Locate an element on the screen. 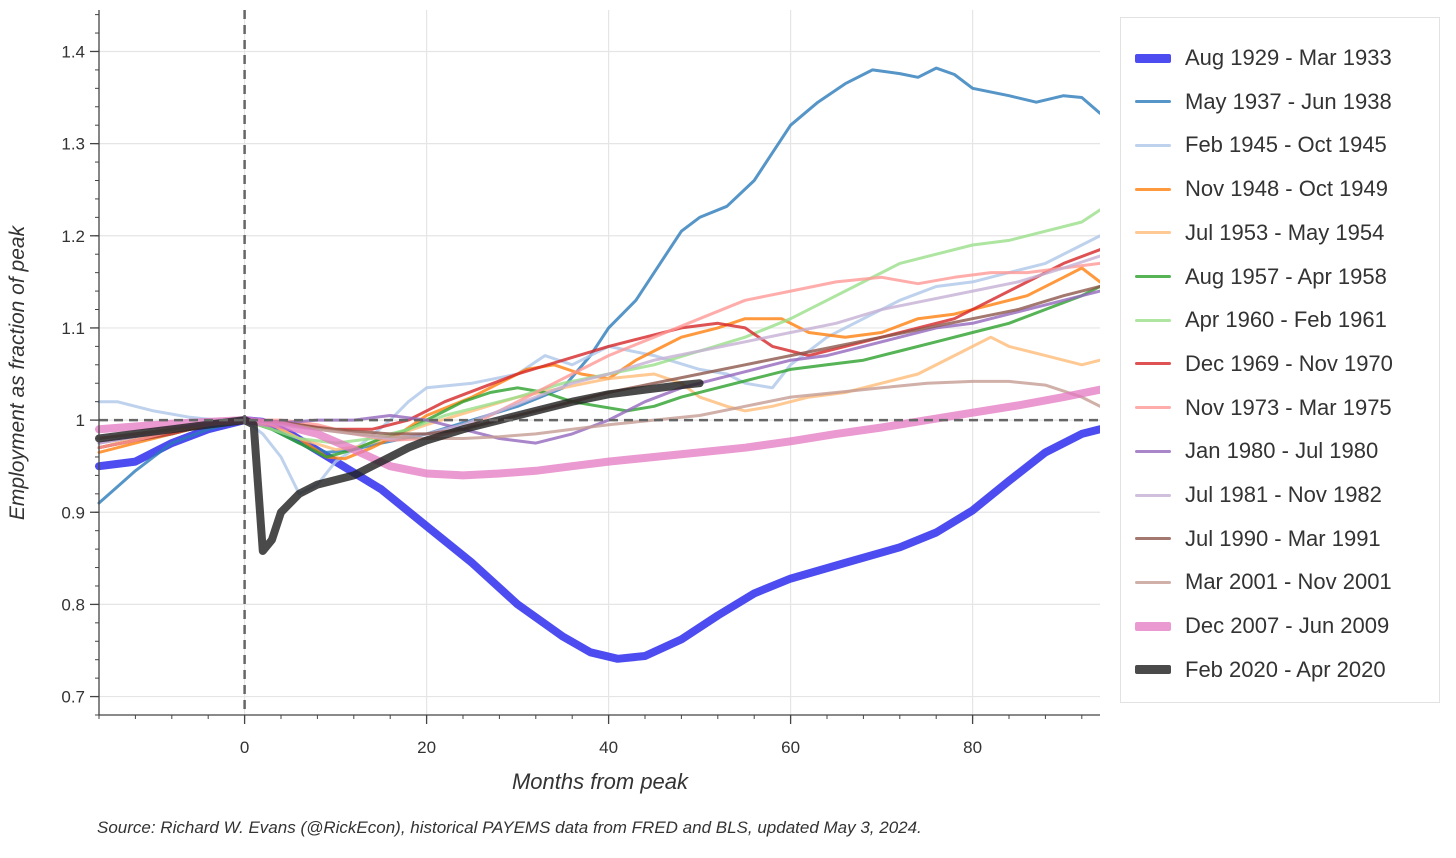 The width and height of the screenshot is (1456, 858). legend-label: Jul 1990 - Mar 1991 is located at coordinates (1283, 538).